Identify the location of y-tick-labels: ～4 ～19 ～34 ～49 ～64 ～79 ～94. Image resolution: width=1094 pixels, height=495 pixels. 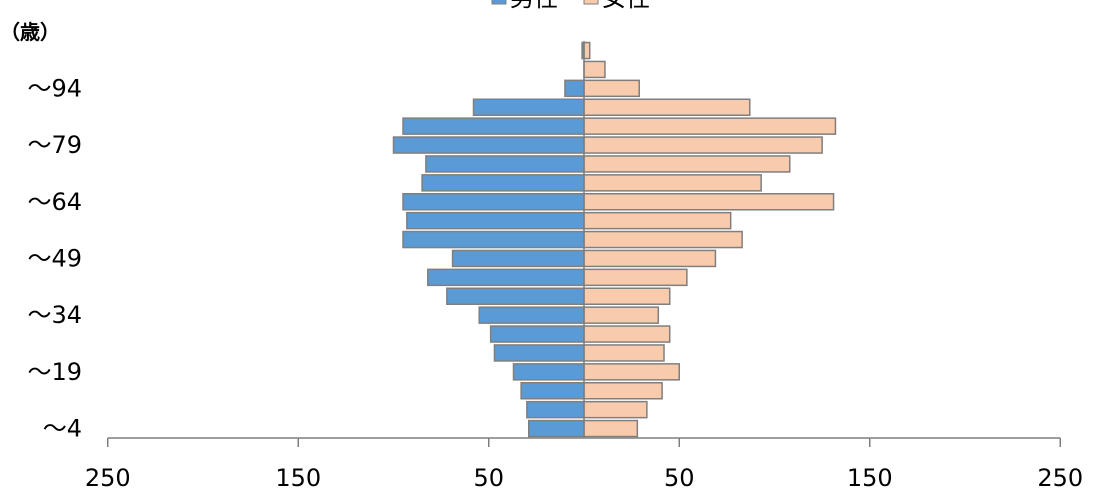
(54, 258).